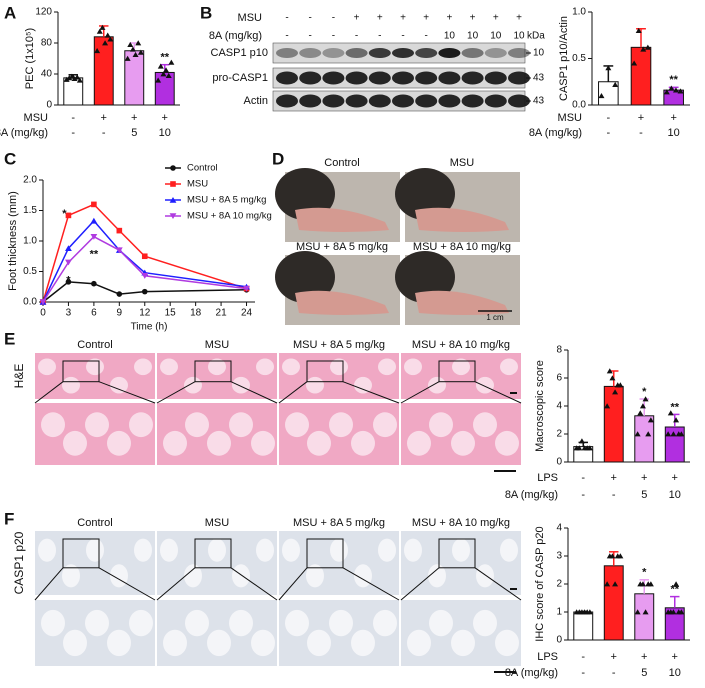  Describe the element at coordinates (583, 626) in the screenshot. I see `bar` at that location.